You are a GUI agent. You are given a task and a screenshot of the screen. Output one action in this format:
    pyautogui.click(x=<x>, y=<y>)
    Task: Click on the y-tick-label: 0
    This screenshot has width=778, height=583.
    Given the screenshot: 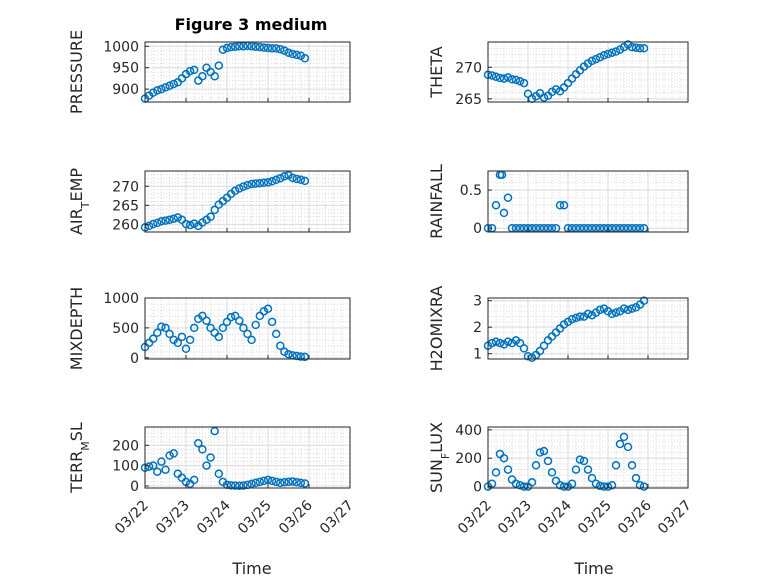 What is the action you would take?
    pyautogui.click(x=134, y=487)
    